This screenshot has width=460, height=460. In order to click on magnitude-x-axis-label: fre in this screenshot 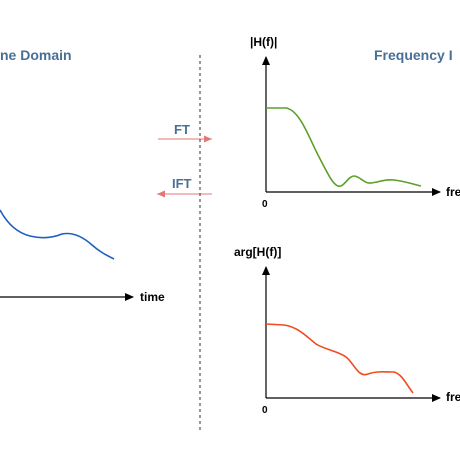, I will do `click(453, 192)`.